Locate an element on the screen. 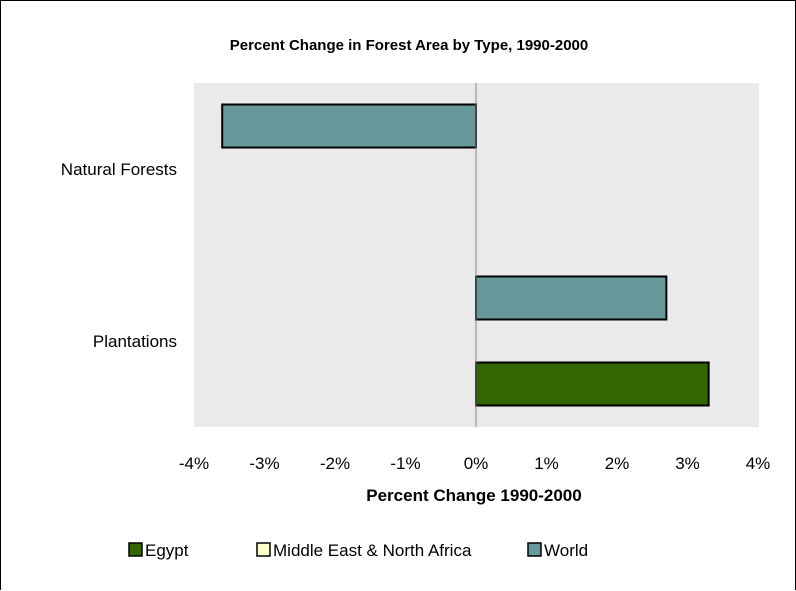 The height and width of the screenshot is (591, 796). x-tick-label: 2% is located at coordinates (617, 463).